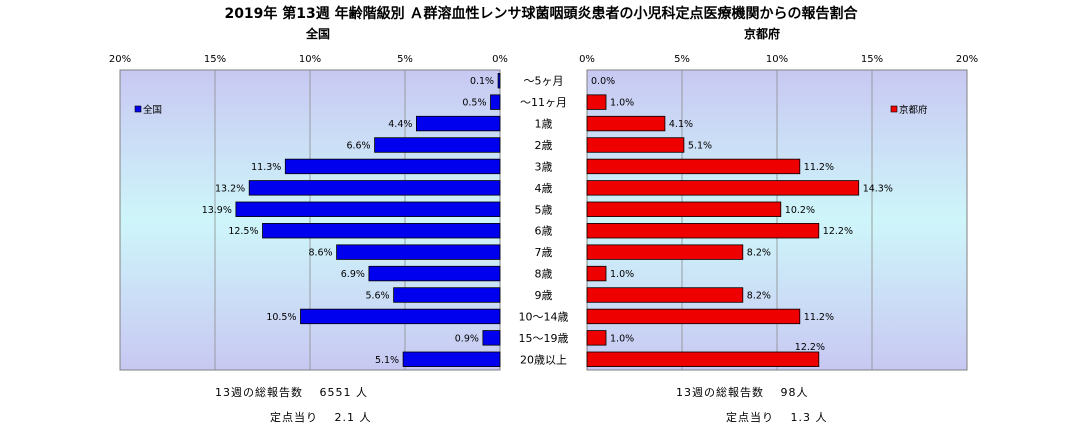 Image resolution: width=1083 pixels, height=429 pixels. What do you see at coordinates (544, 231) in the screenshot?
I see `age-category-label: 6歳` at bounding box center [544, 231].